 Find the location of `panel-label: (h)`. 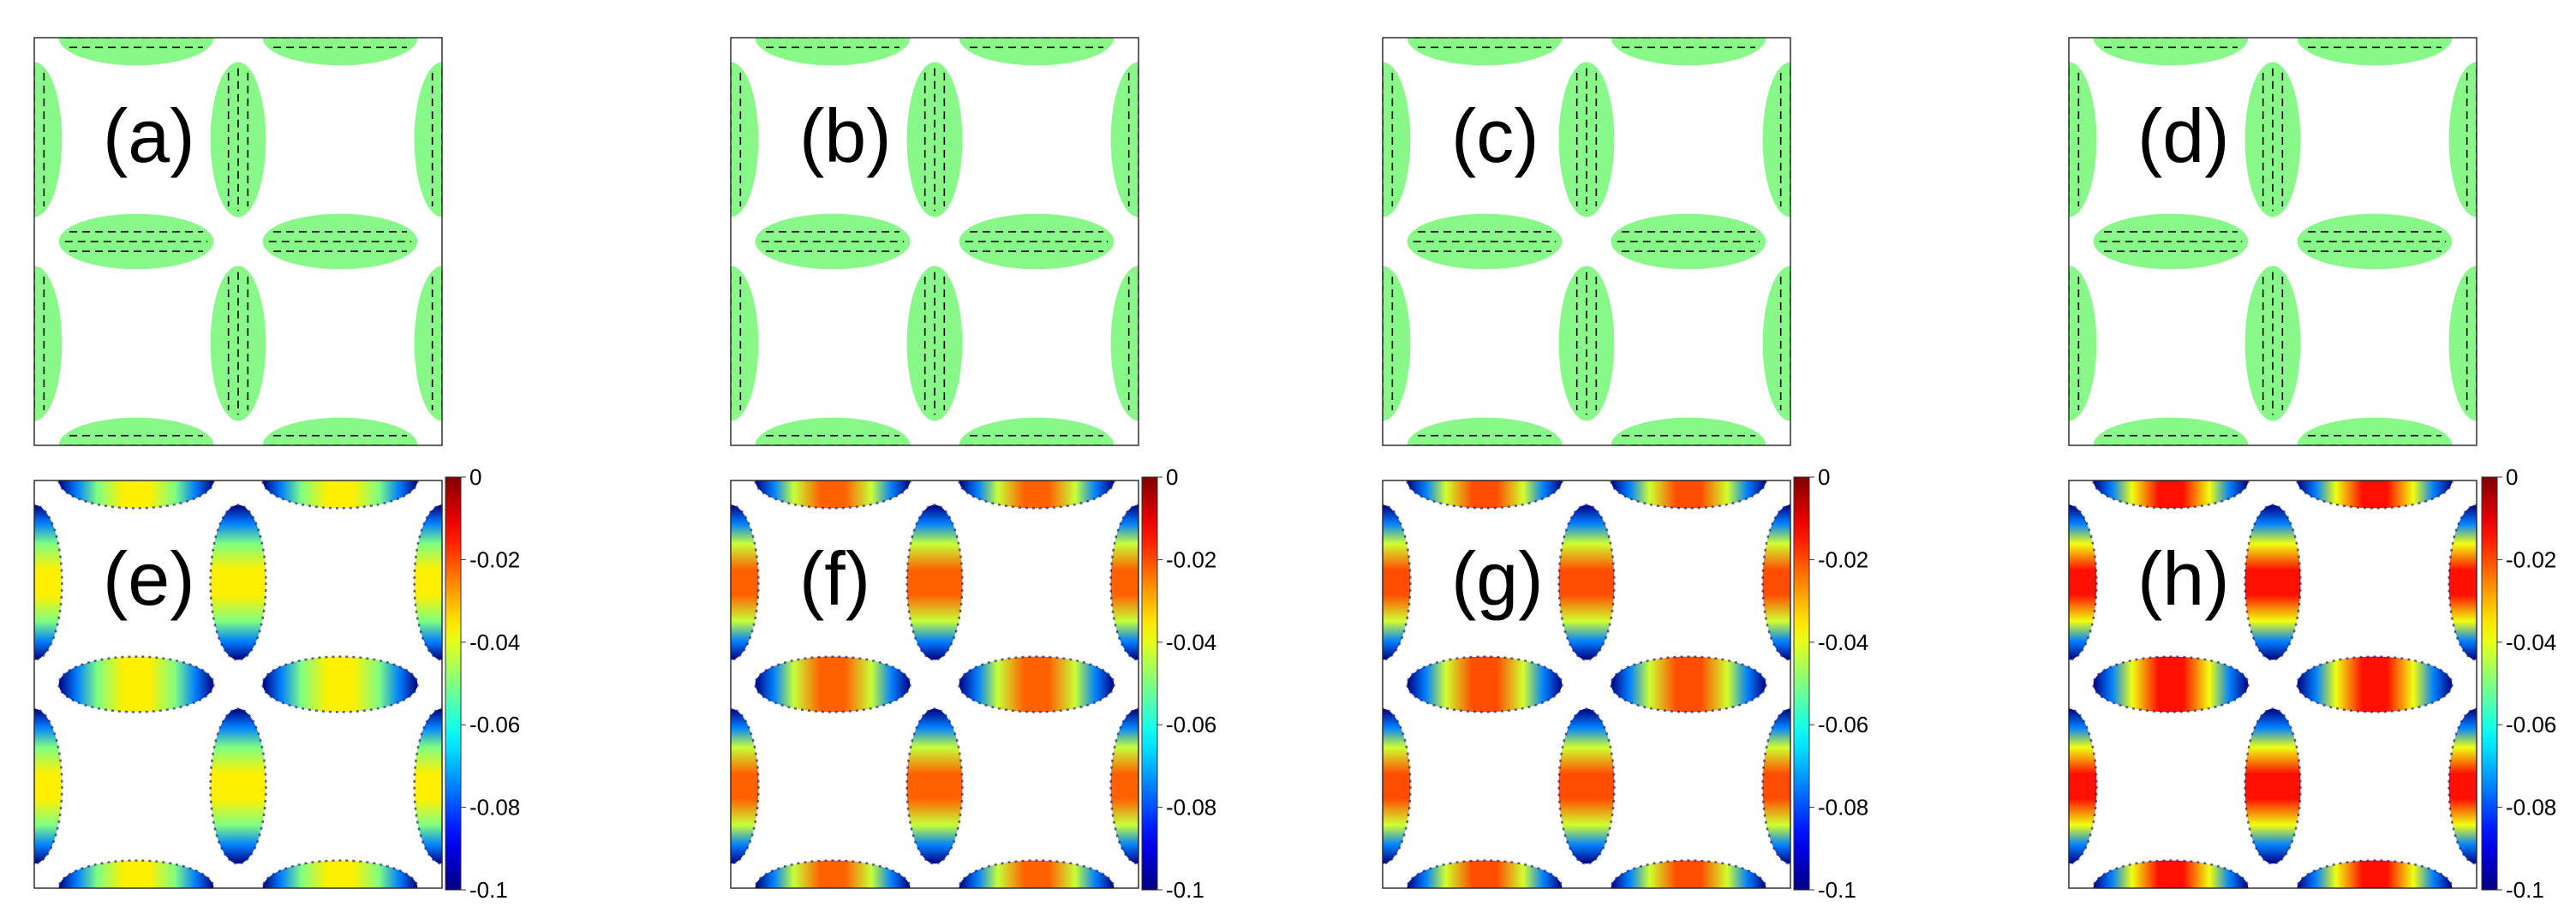

panel-label: (h) is located at coordinates (2184, 578).